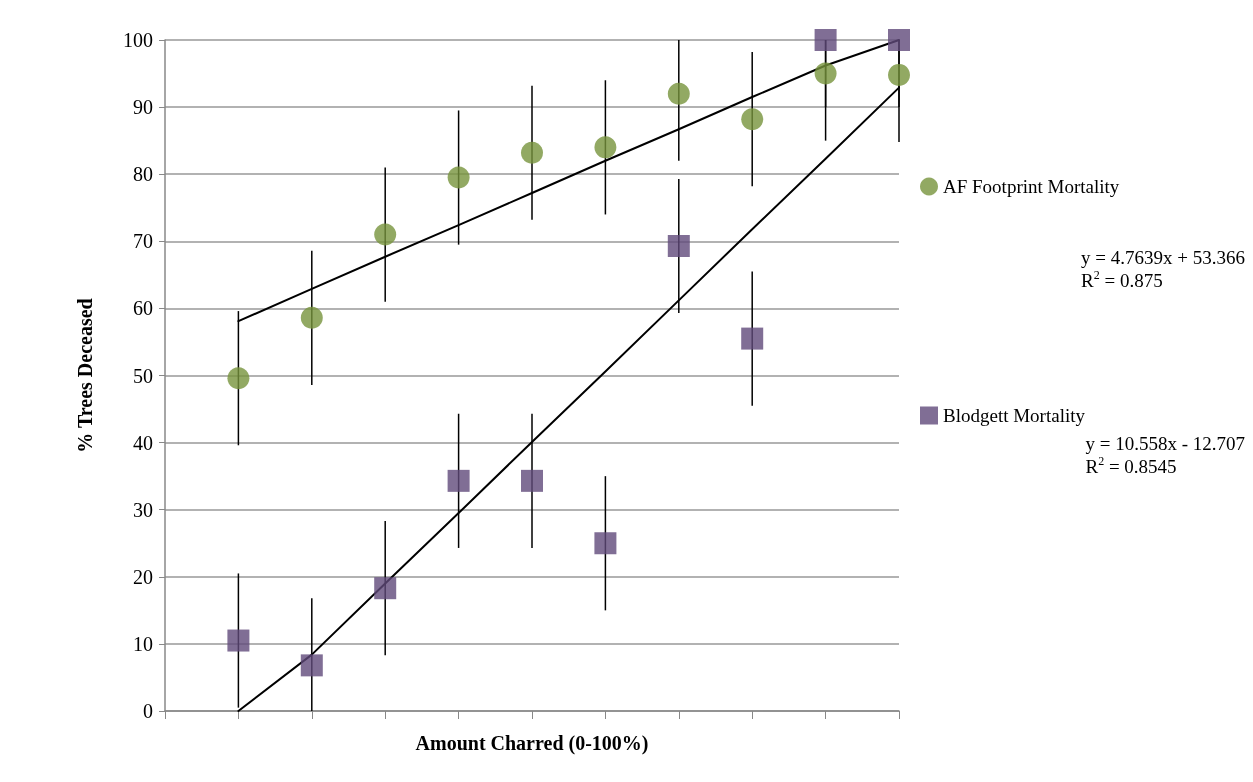  What do you see at coordinates (148, 711) in the screenshot?
I see `y-tick-label: 0` at bounding box center [148, 711].